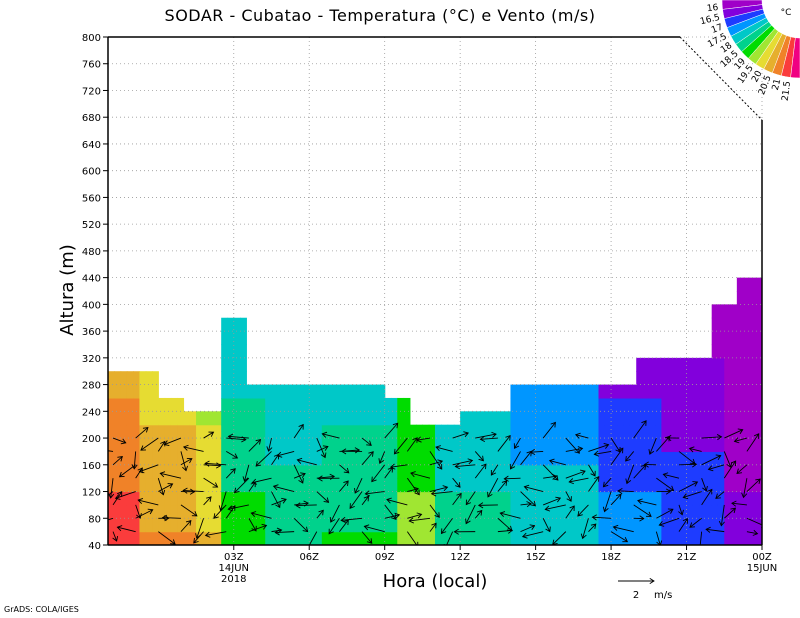 The image size is (800, 618). Describe the element at coordinates (41, 609) in the screenshot. I see `credit-label: GrADS: COLA/IGES` at that location.